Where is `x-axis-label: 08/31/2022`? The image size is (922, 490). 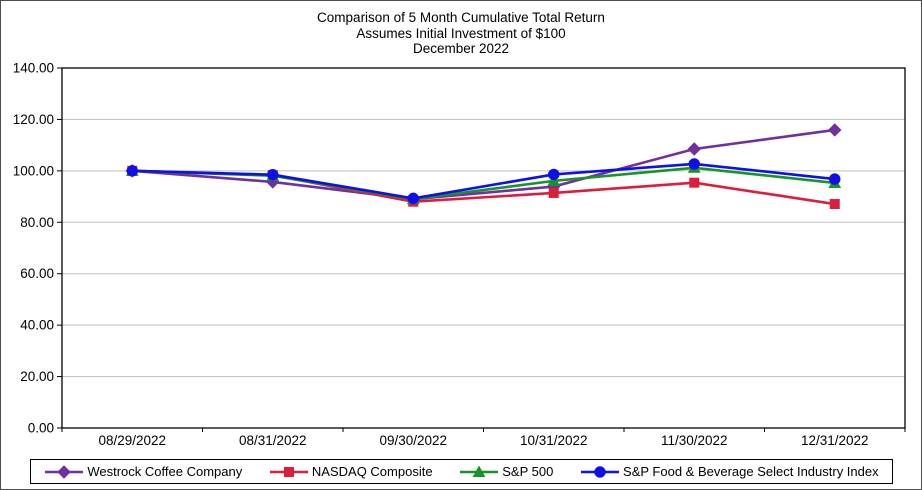 x-axis-label: 08/31/2022 is located at coordinates (273, 440).